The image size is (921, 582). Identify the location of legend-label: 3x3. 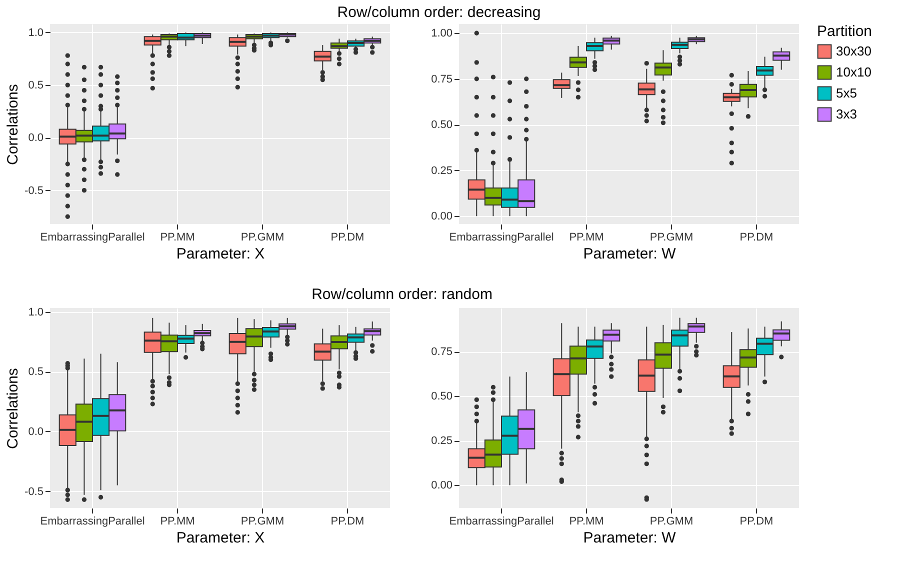
(846, 114).